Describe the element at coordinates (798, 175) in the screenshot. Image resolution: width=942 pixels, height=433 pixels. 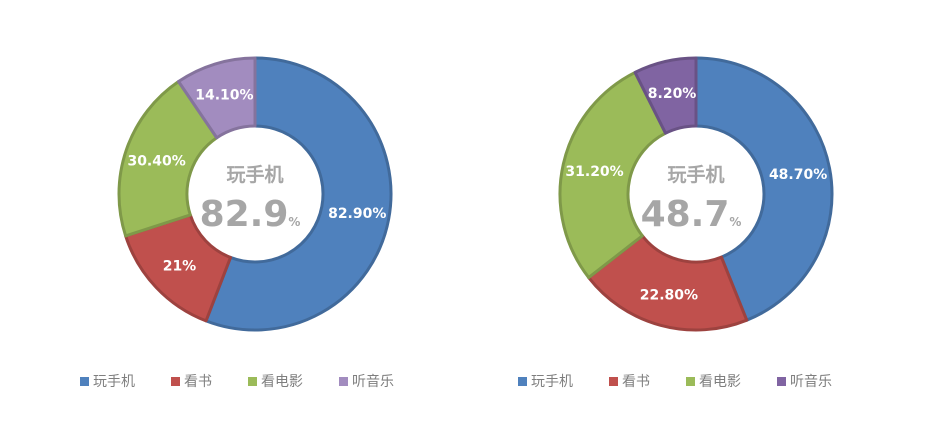
I see `slice-data-label: 48.70%` at that location.